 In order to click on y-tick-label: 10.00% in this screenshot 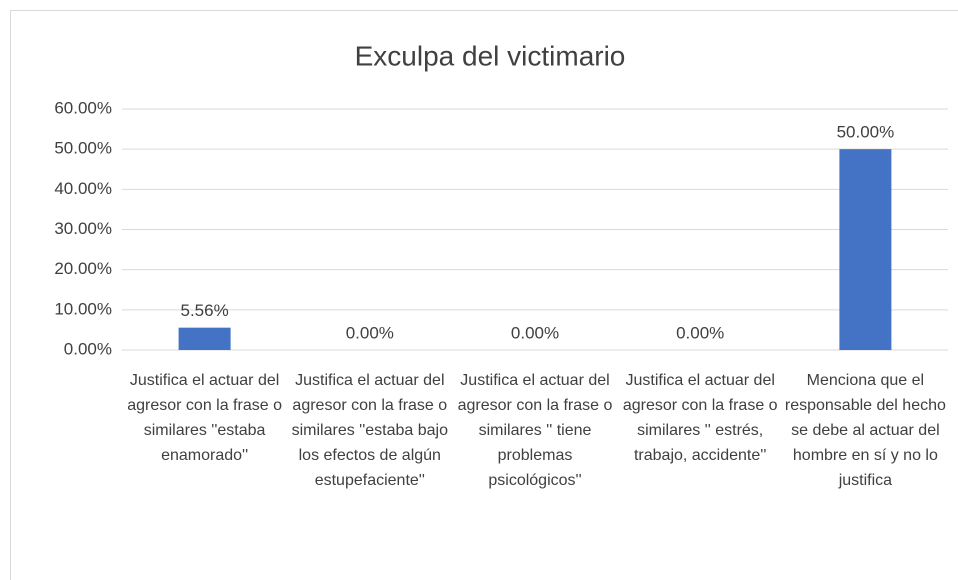, I will do `click(83, 308)`.